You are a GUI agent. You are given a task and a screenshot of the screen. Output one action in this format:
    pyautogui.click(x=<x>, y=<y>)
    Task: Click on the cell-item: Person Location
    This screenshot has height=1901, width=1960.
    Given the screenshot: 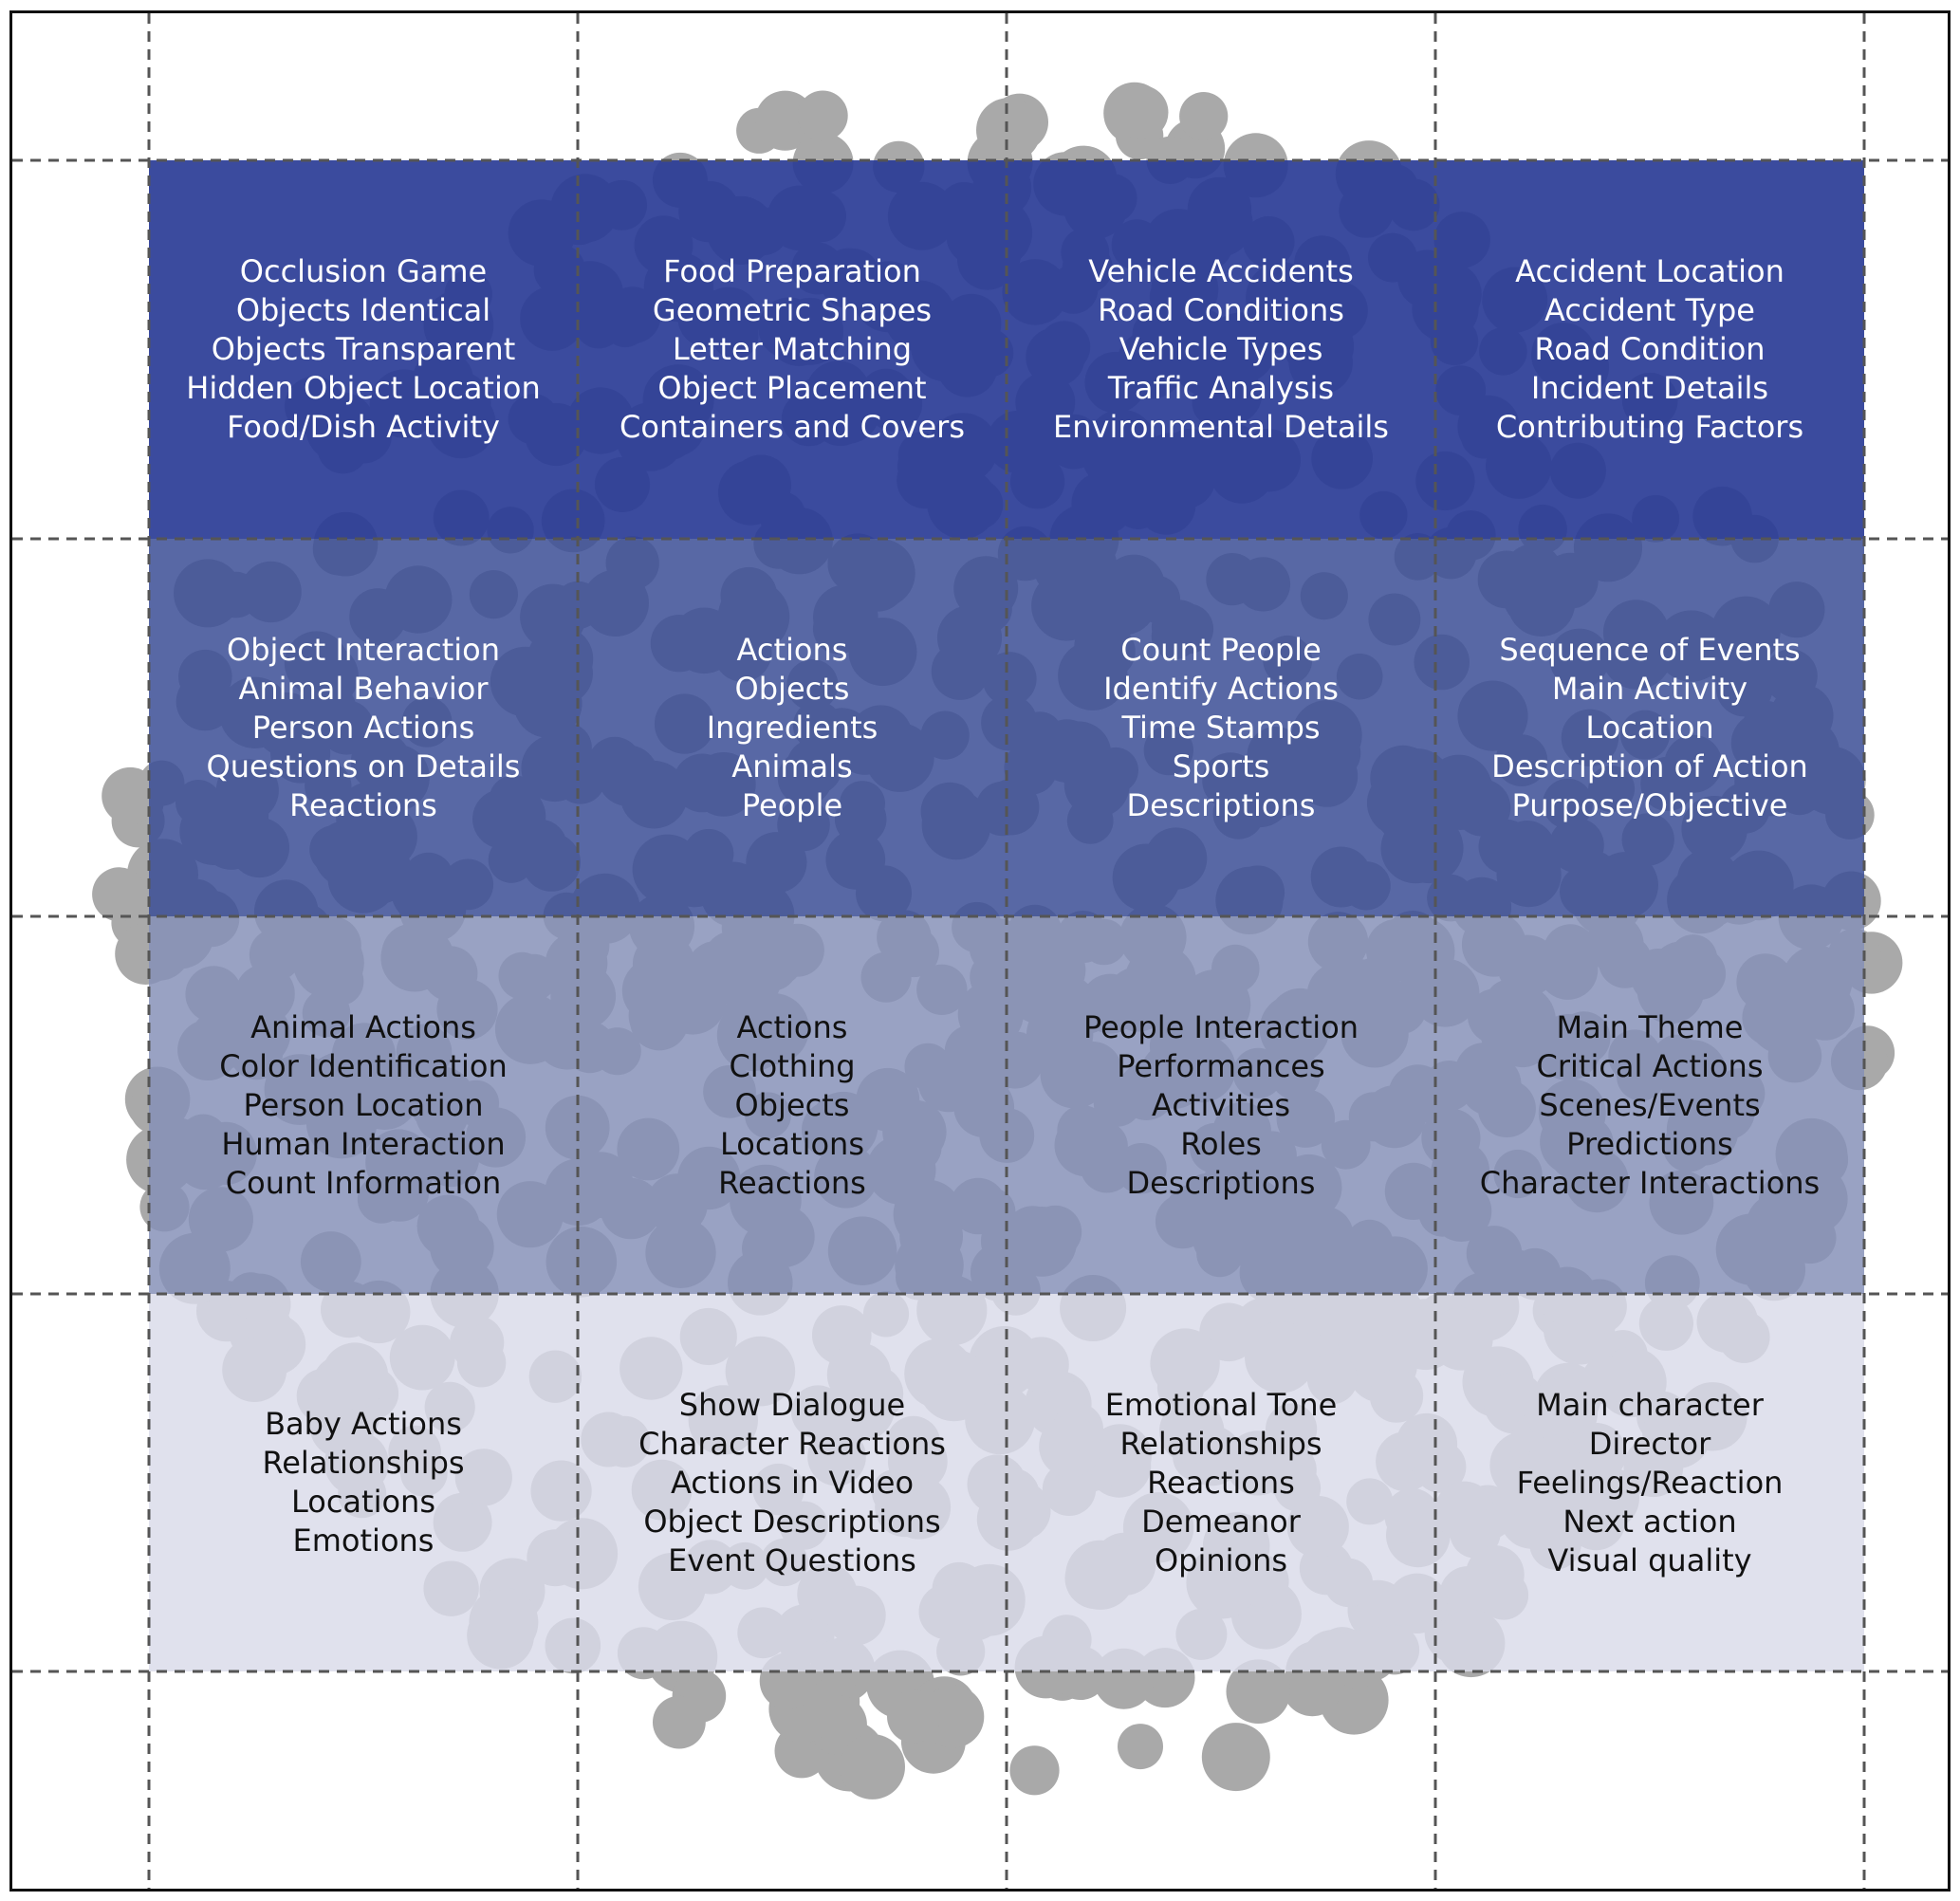 What is the action you would take?
    pyautogui.click(x=364, y=1104)
    